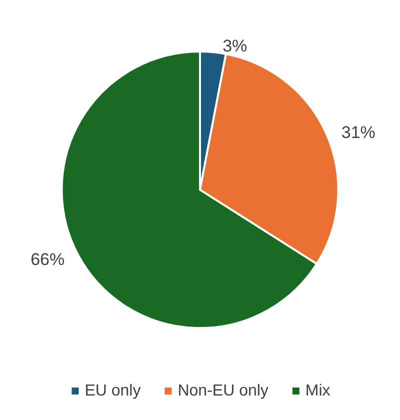 The image size is (400, 420). What do you see at coordinates (112, 391) in the screenshot?
I see `legend-label: EU only` at bounding box center [112, 391].